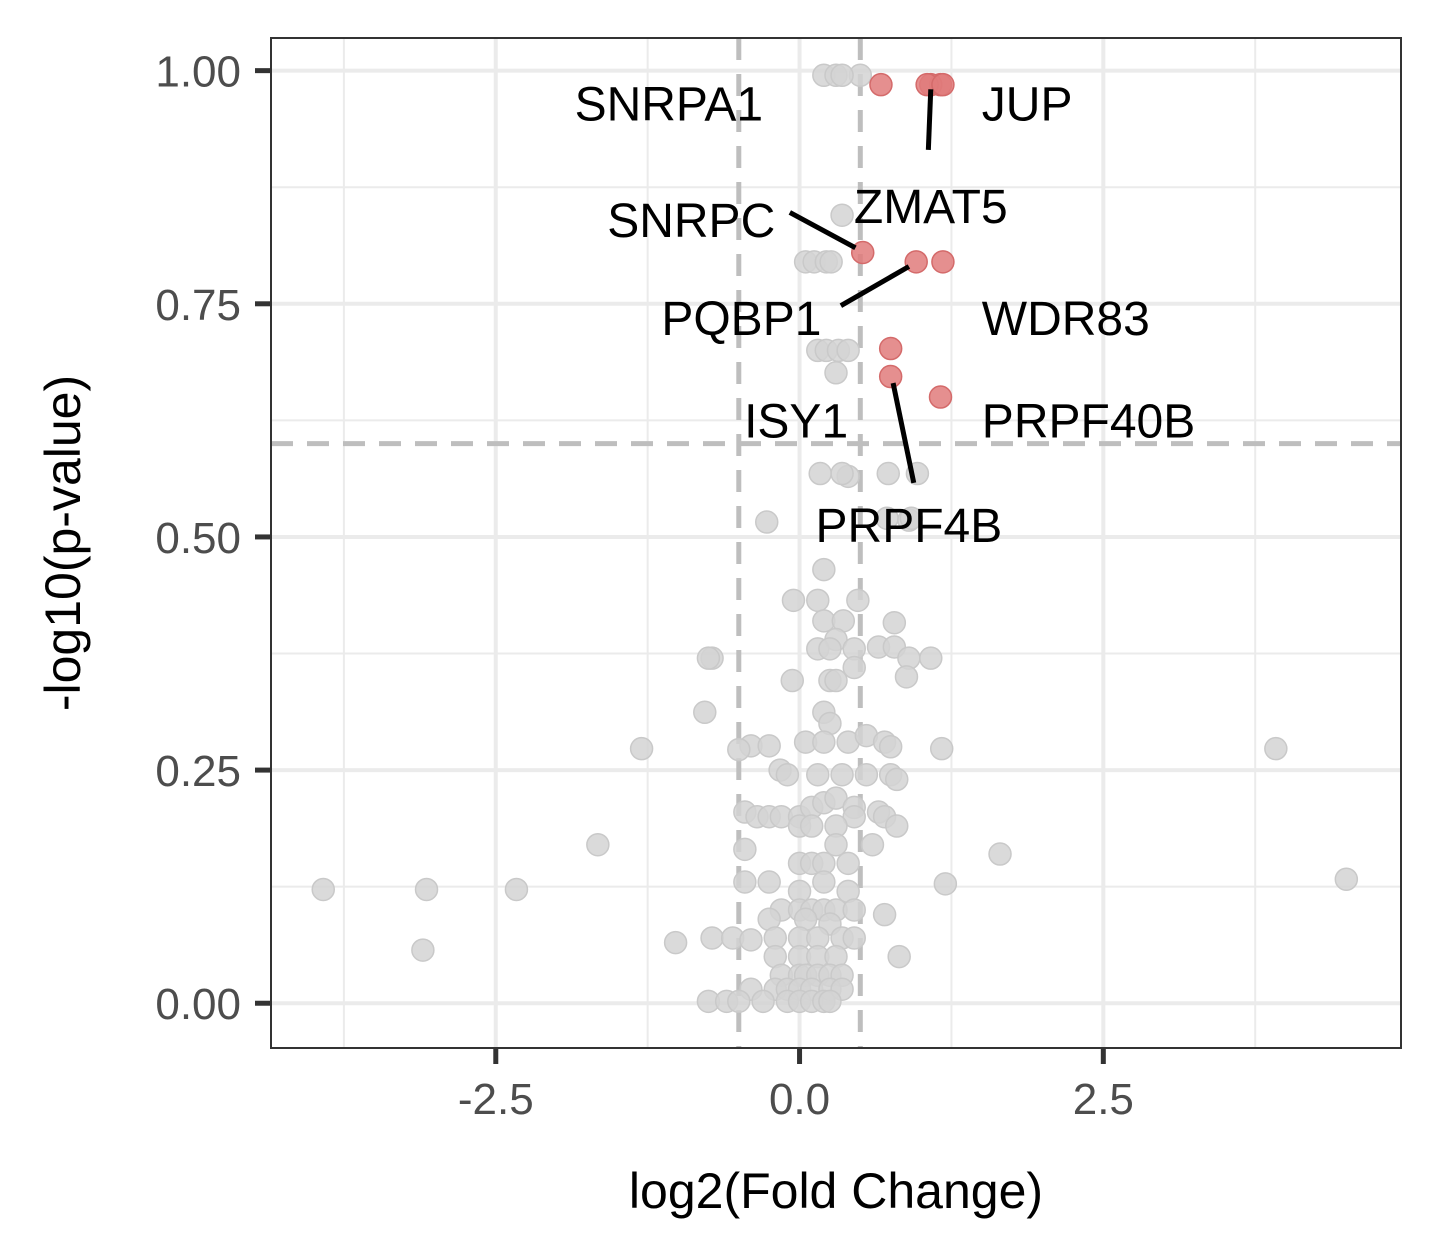 This screenshot has width=1440, height=1260. Describe the element at coordinates (1027, 104) in the screenshot. I see `gene-label-jup: JUP` at that location.